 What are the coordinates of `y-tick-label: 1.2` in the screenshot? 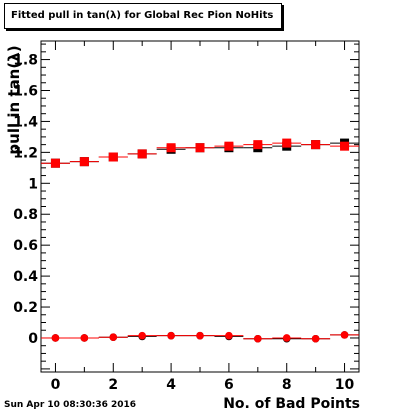 It's located at (25, 153).